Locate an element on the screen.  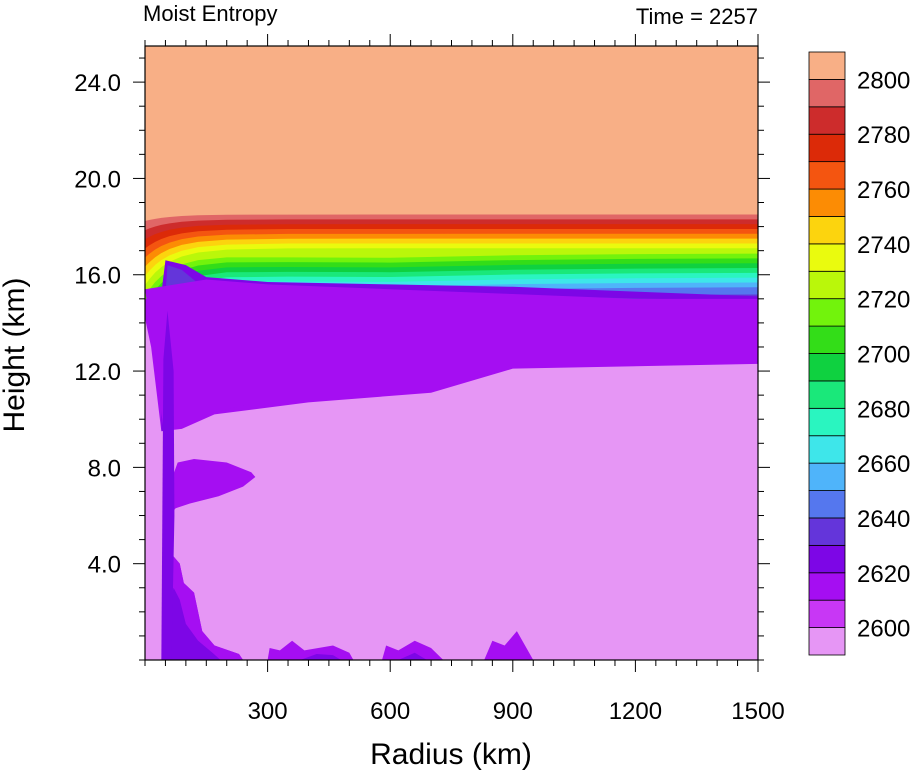
y-axis-label: Height (km) is located at coordinates (15, 354).